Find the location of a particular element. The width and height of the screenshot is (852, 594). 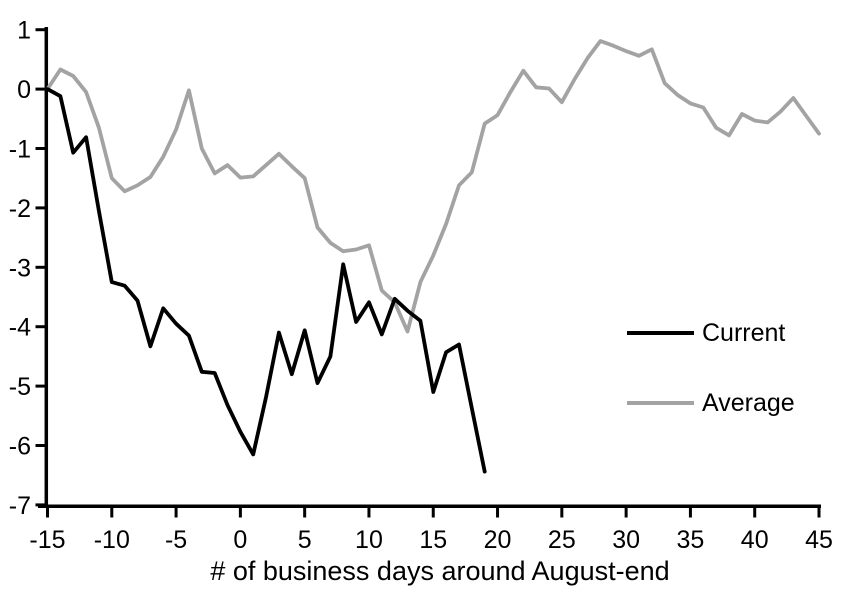

x-tick-label: 30 is located at coordinates (626, 540).